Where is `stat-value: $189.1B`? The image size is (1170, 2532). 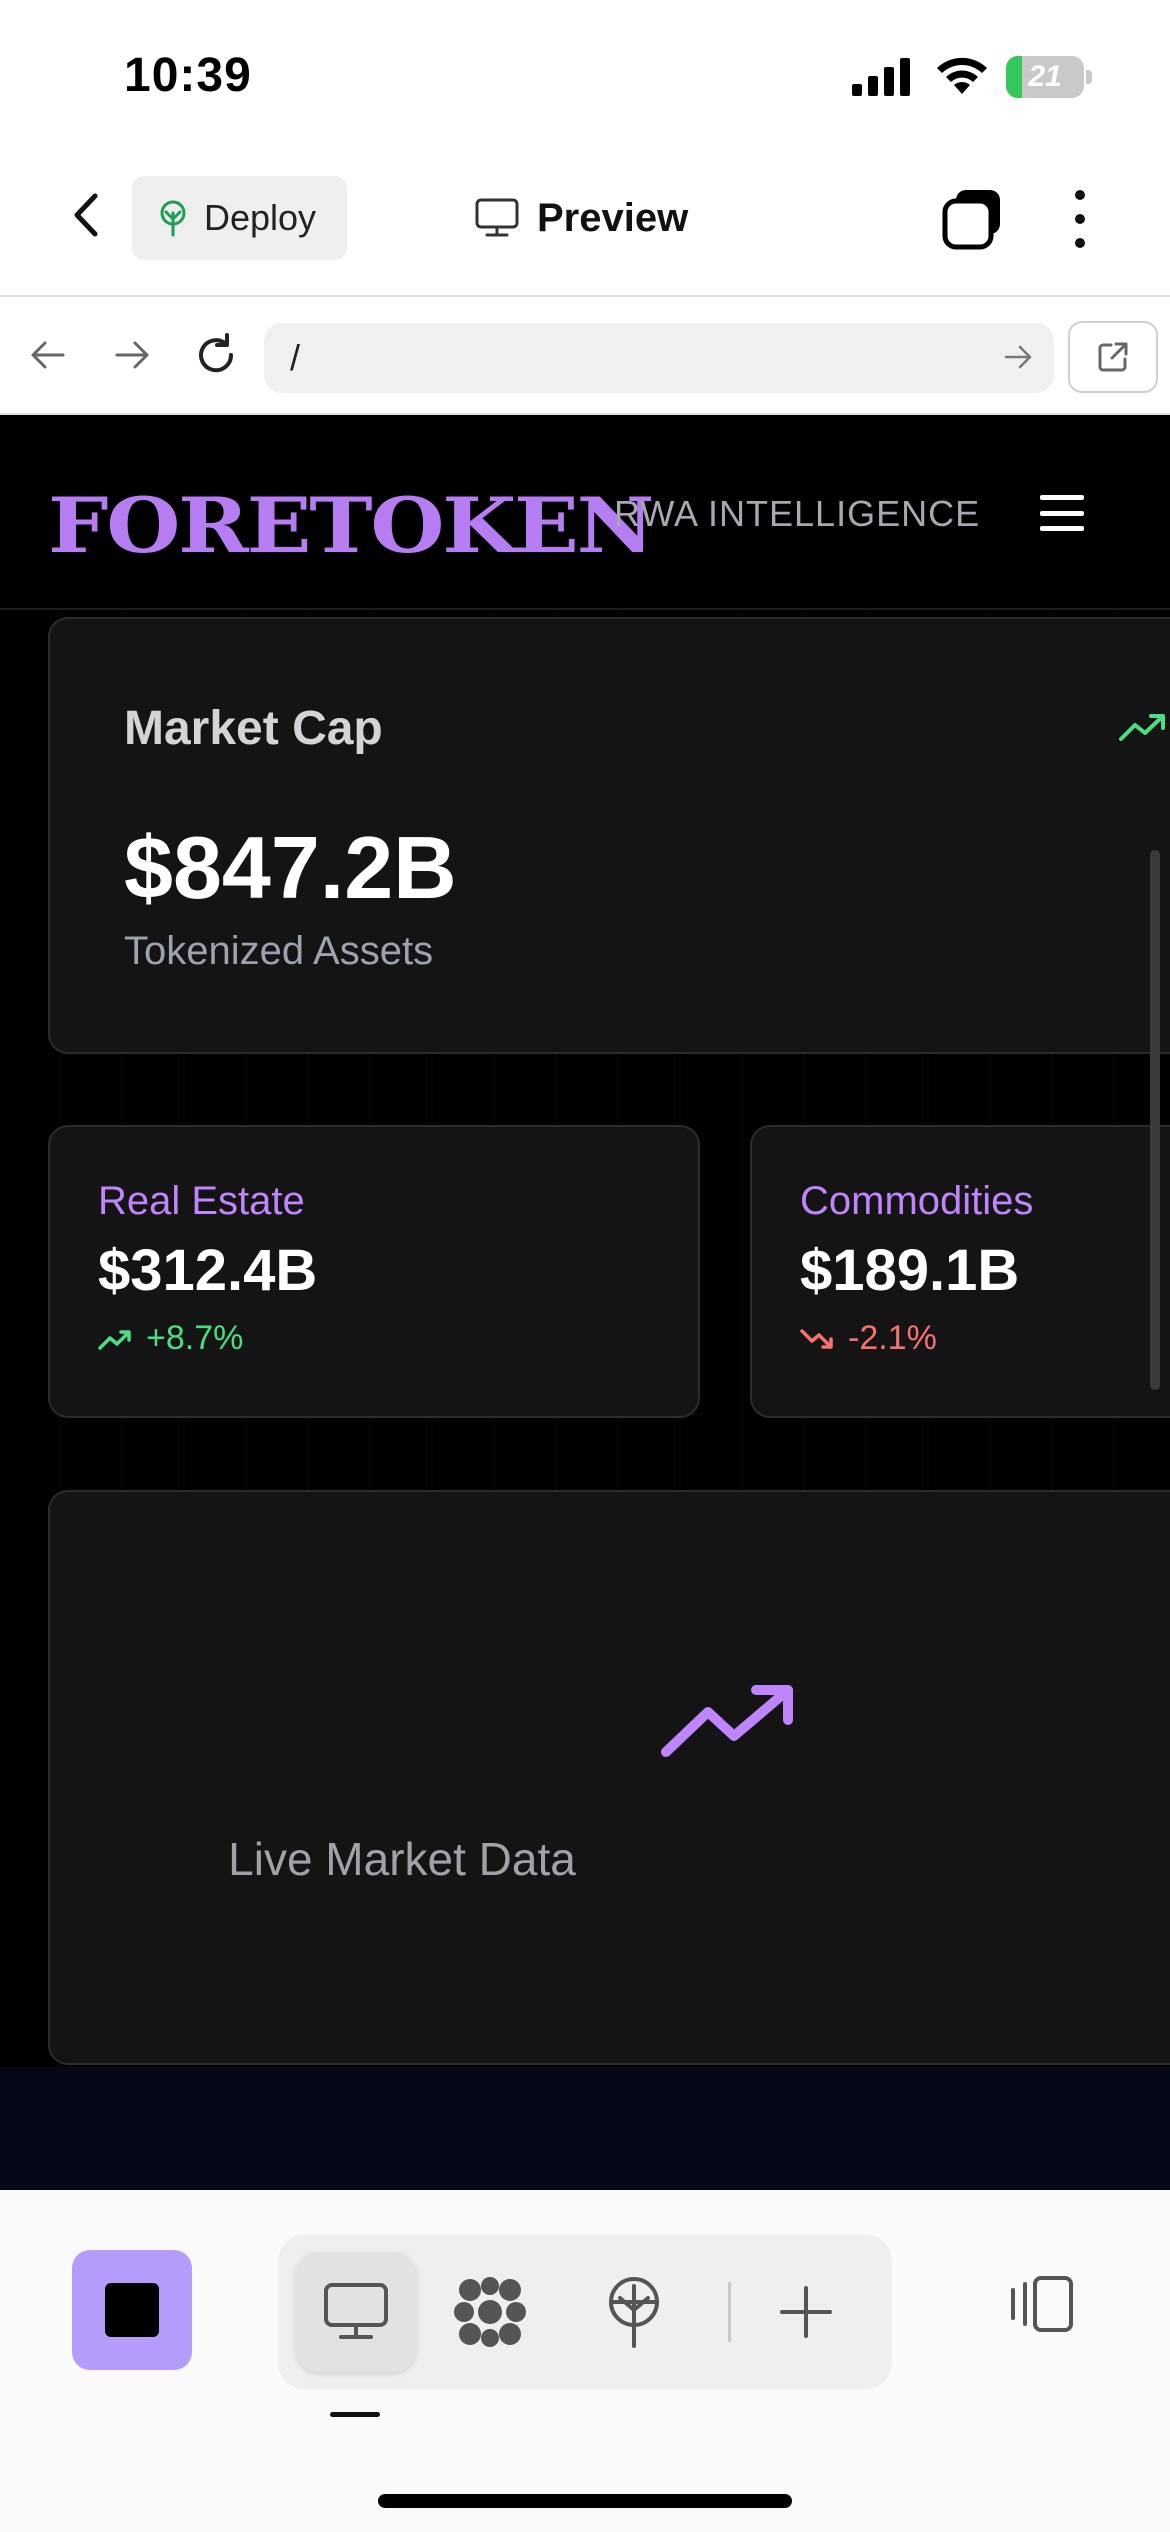 stat-value: $189.1B is located at coordinates (910, 1270).